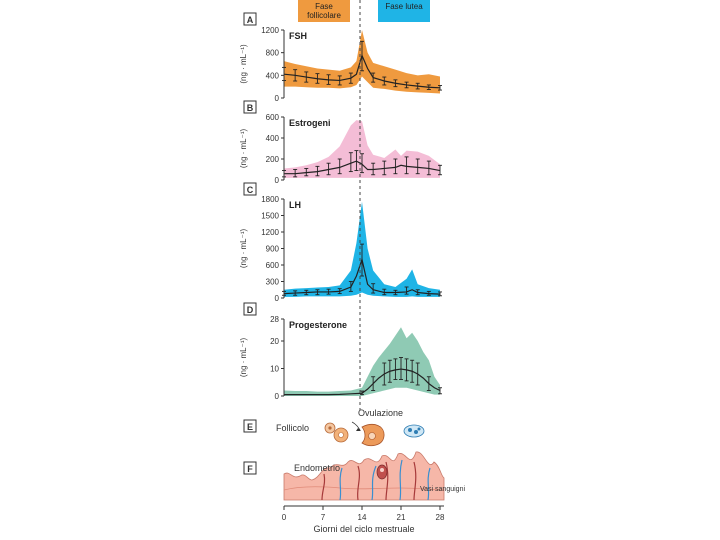 This screenshot has width=720, height=540. I want to click on progesterone-letter: D, so click(250, 310).